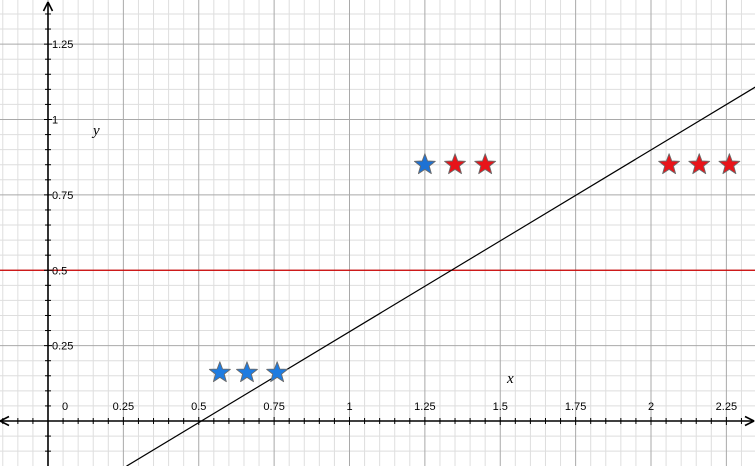  What do you see at coordinates (273, 407) in the screenshot?
I see `x-tick-label: 0.75` at bounding box center [273, 407].